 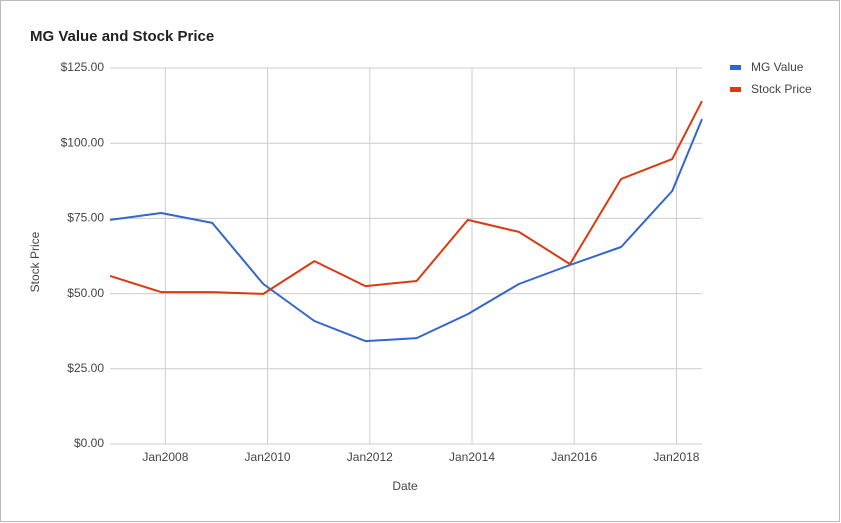 What do you see at coordinates (85, 368) in the screenshot?
I see `y-tick-label: $25.00` at bounding box center [85, 368].